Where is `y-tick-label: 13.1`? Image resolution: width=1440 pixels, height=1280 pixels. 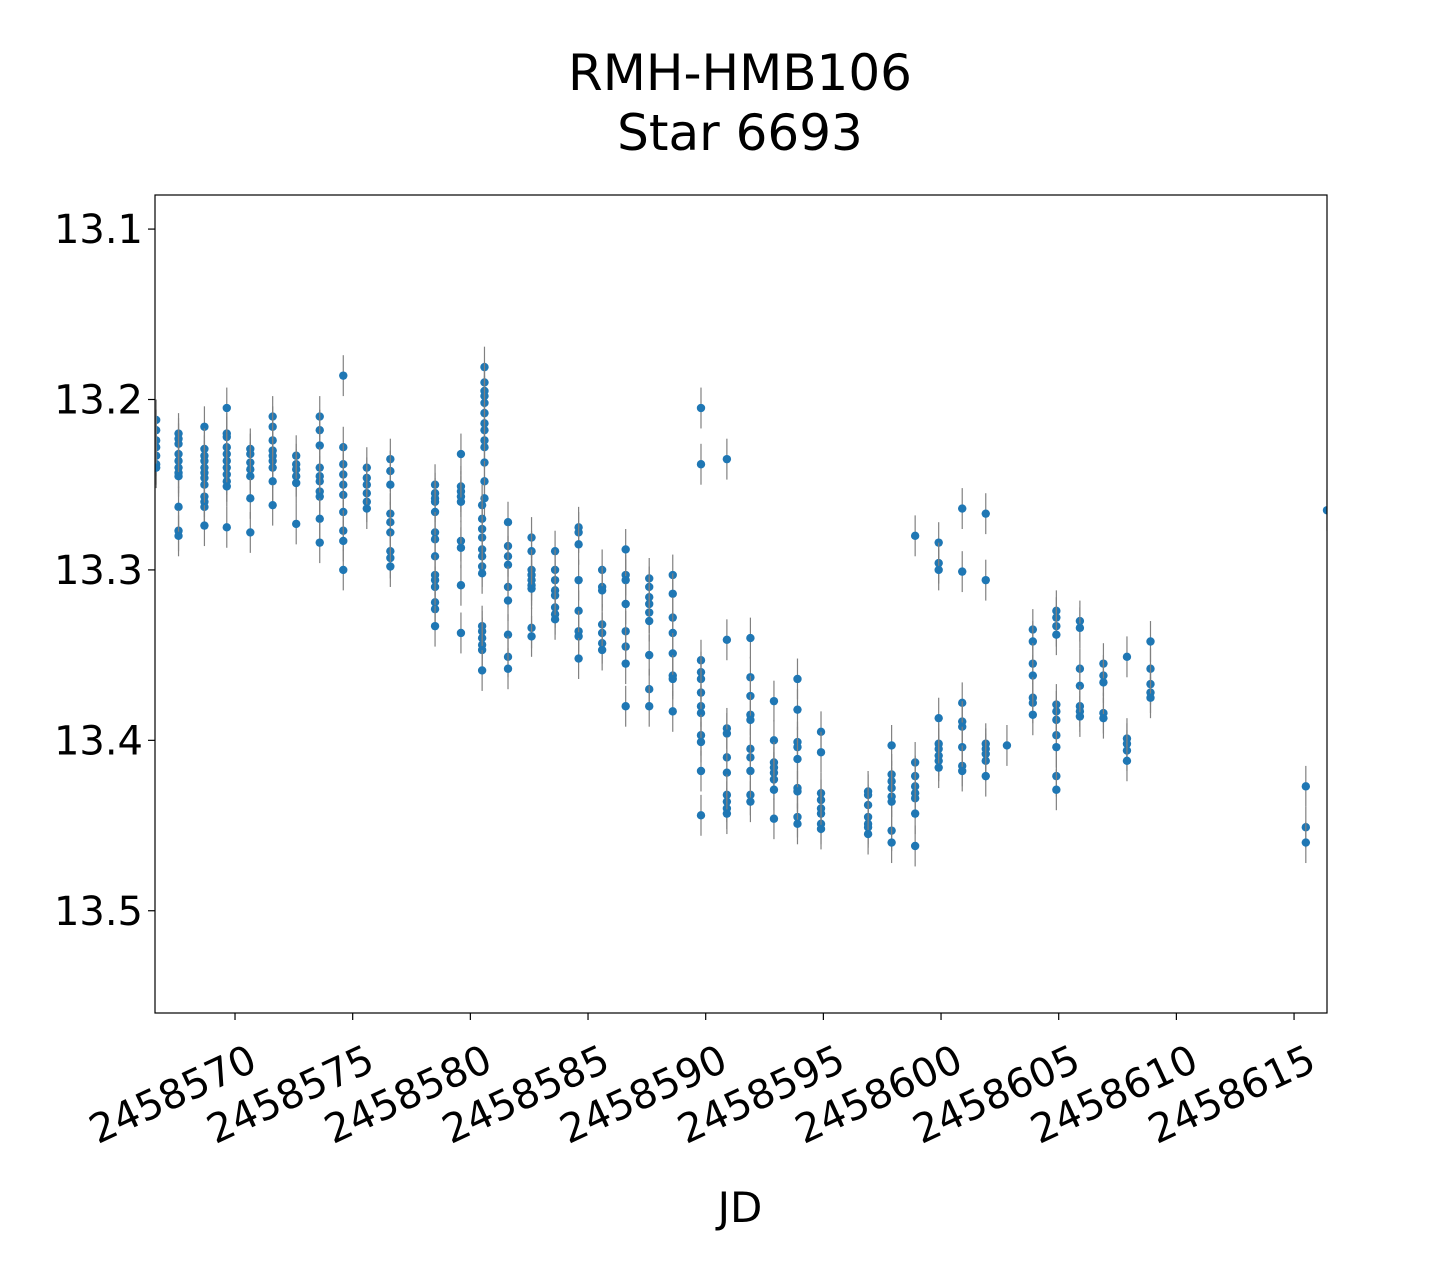 y-tick-label: 13.1 is located at coordinates (98, 230).